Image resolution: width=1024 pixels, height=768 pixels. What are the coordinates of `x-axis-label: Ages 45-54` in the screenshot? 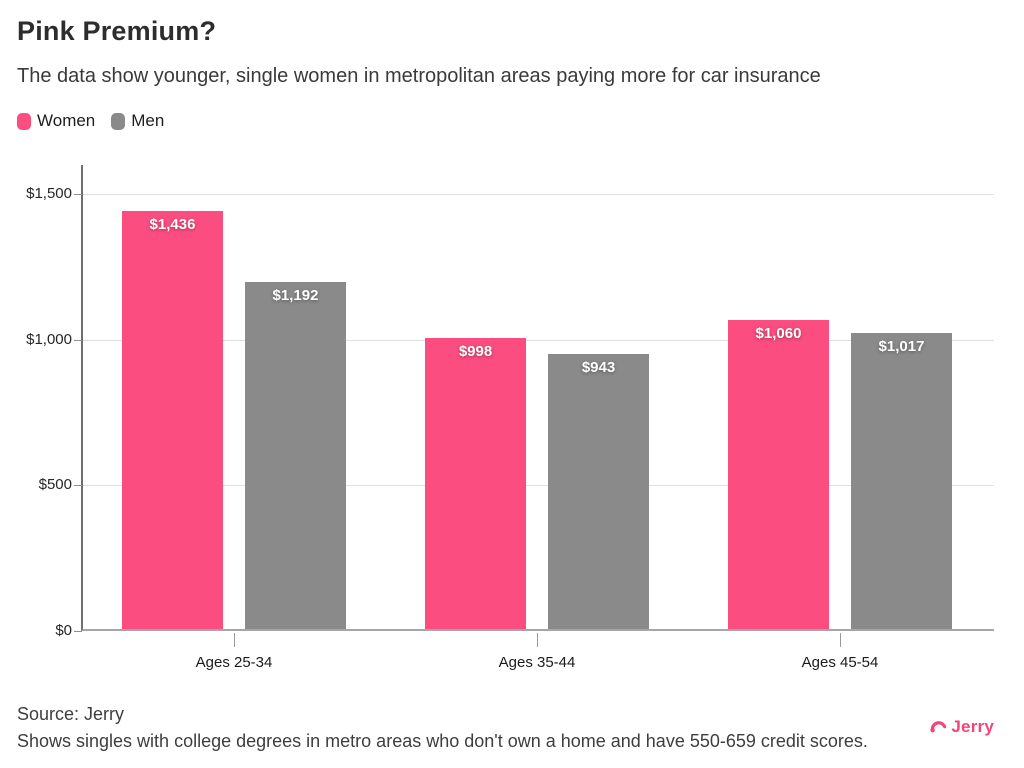 It's located at (840, 662).